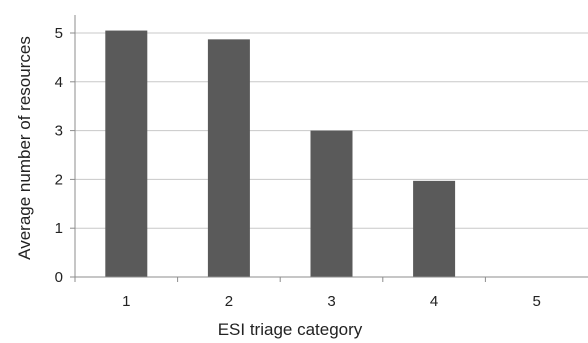 The width and height of the screenshot is (588, 343). I want to click on x-tick-label-1: 1, so click(126, 301).